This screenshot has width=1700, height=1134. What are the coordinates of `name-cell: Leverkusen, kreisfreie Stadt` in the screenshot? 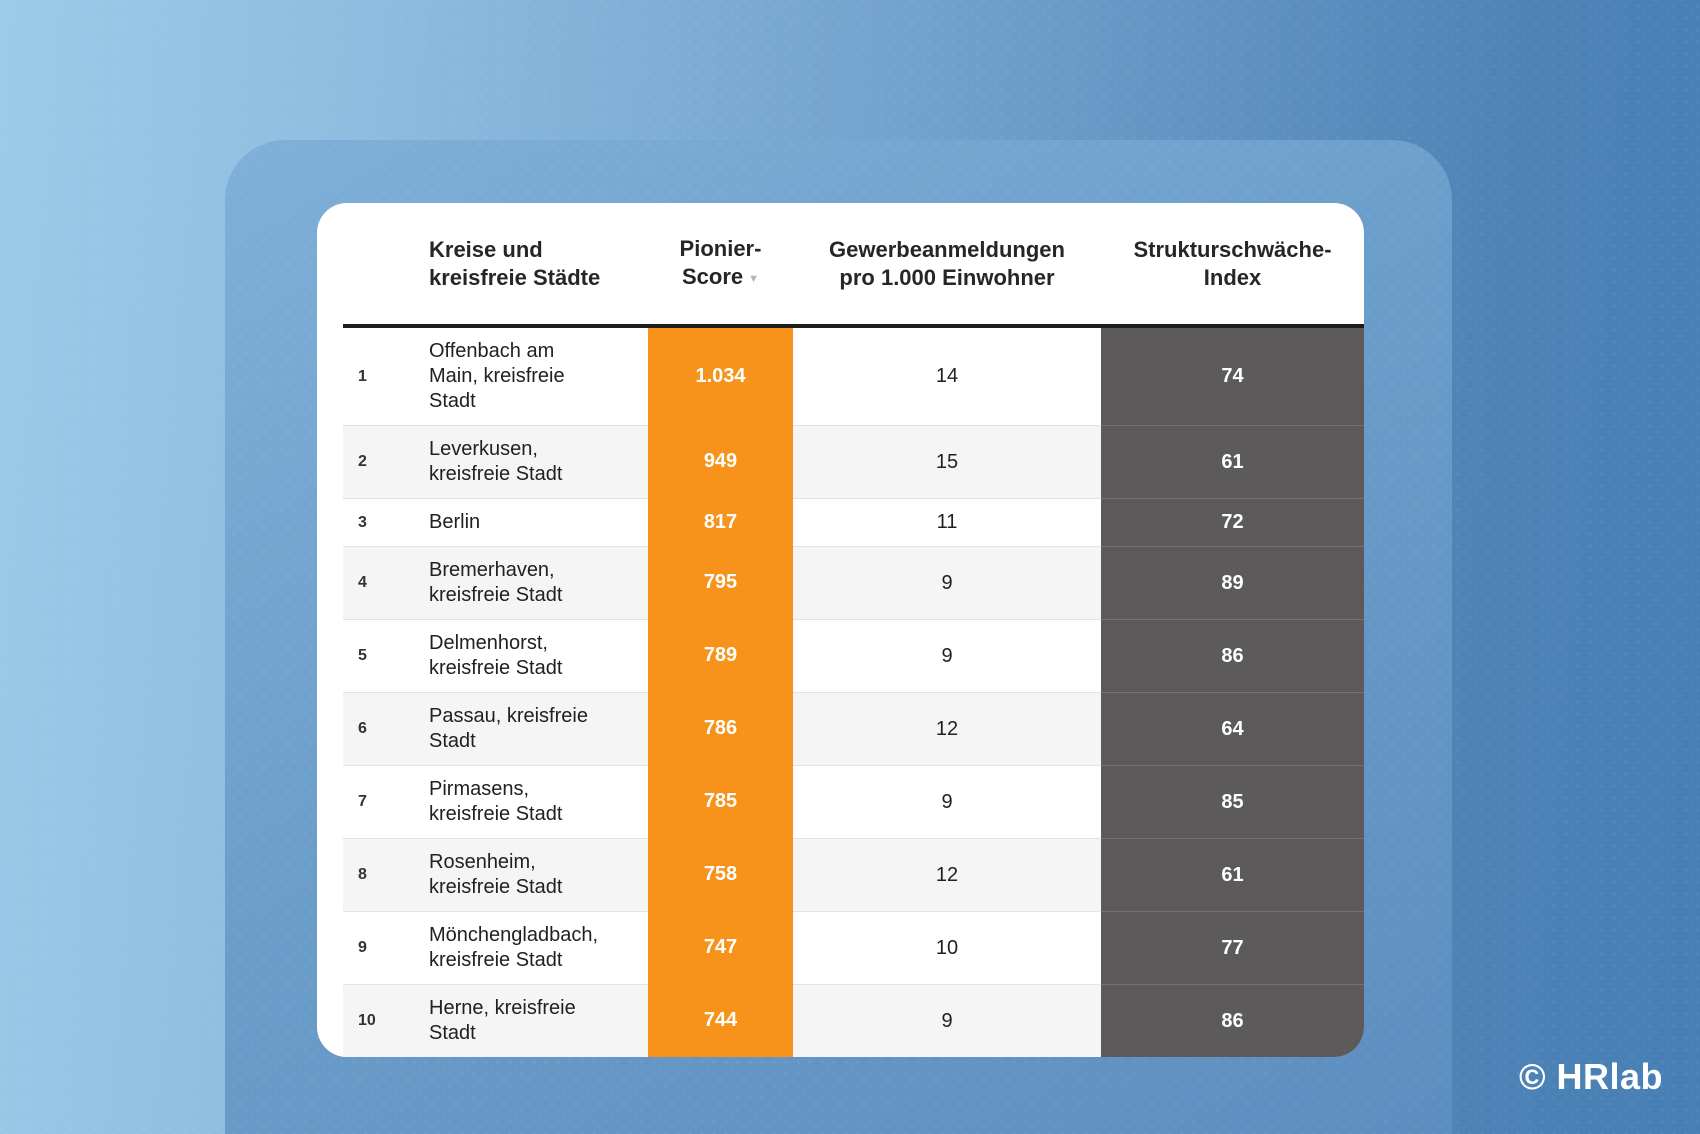 It's located at (538, 461).